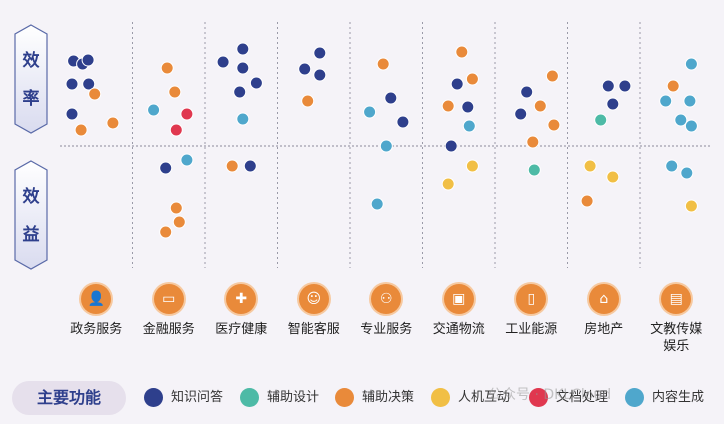 This screenshot has height=424, width=724. What do you see at coordinates (293, 397) in the screenshot?
I see `legend-label: 辅助设计` at bounding box center [293, 397].